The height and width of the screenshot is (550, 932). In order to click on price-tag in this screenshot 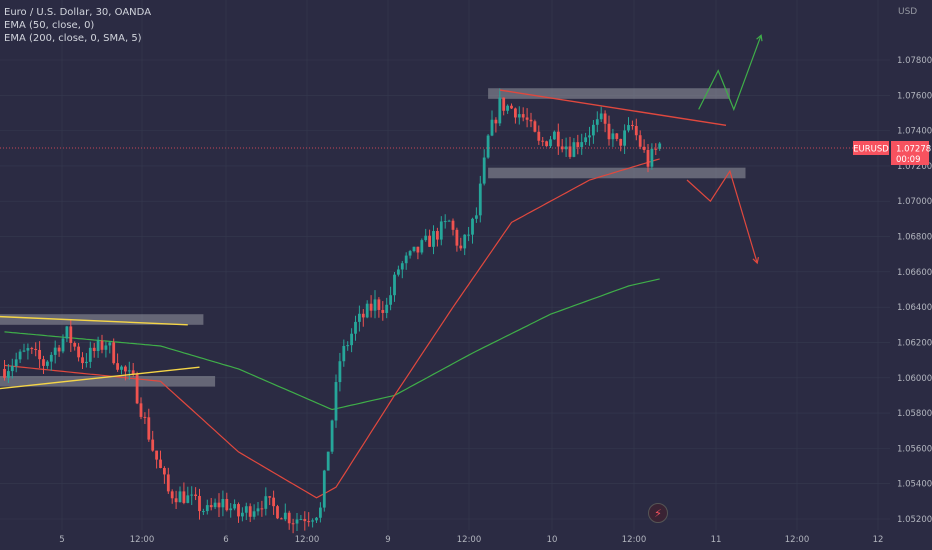, I will do `click(910, 153)`.